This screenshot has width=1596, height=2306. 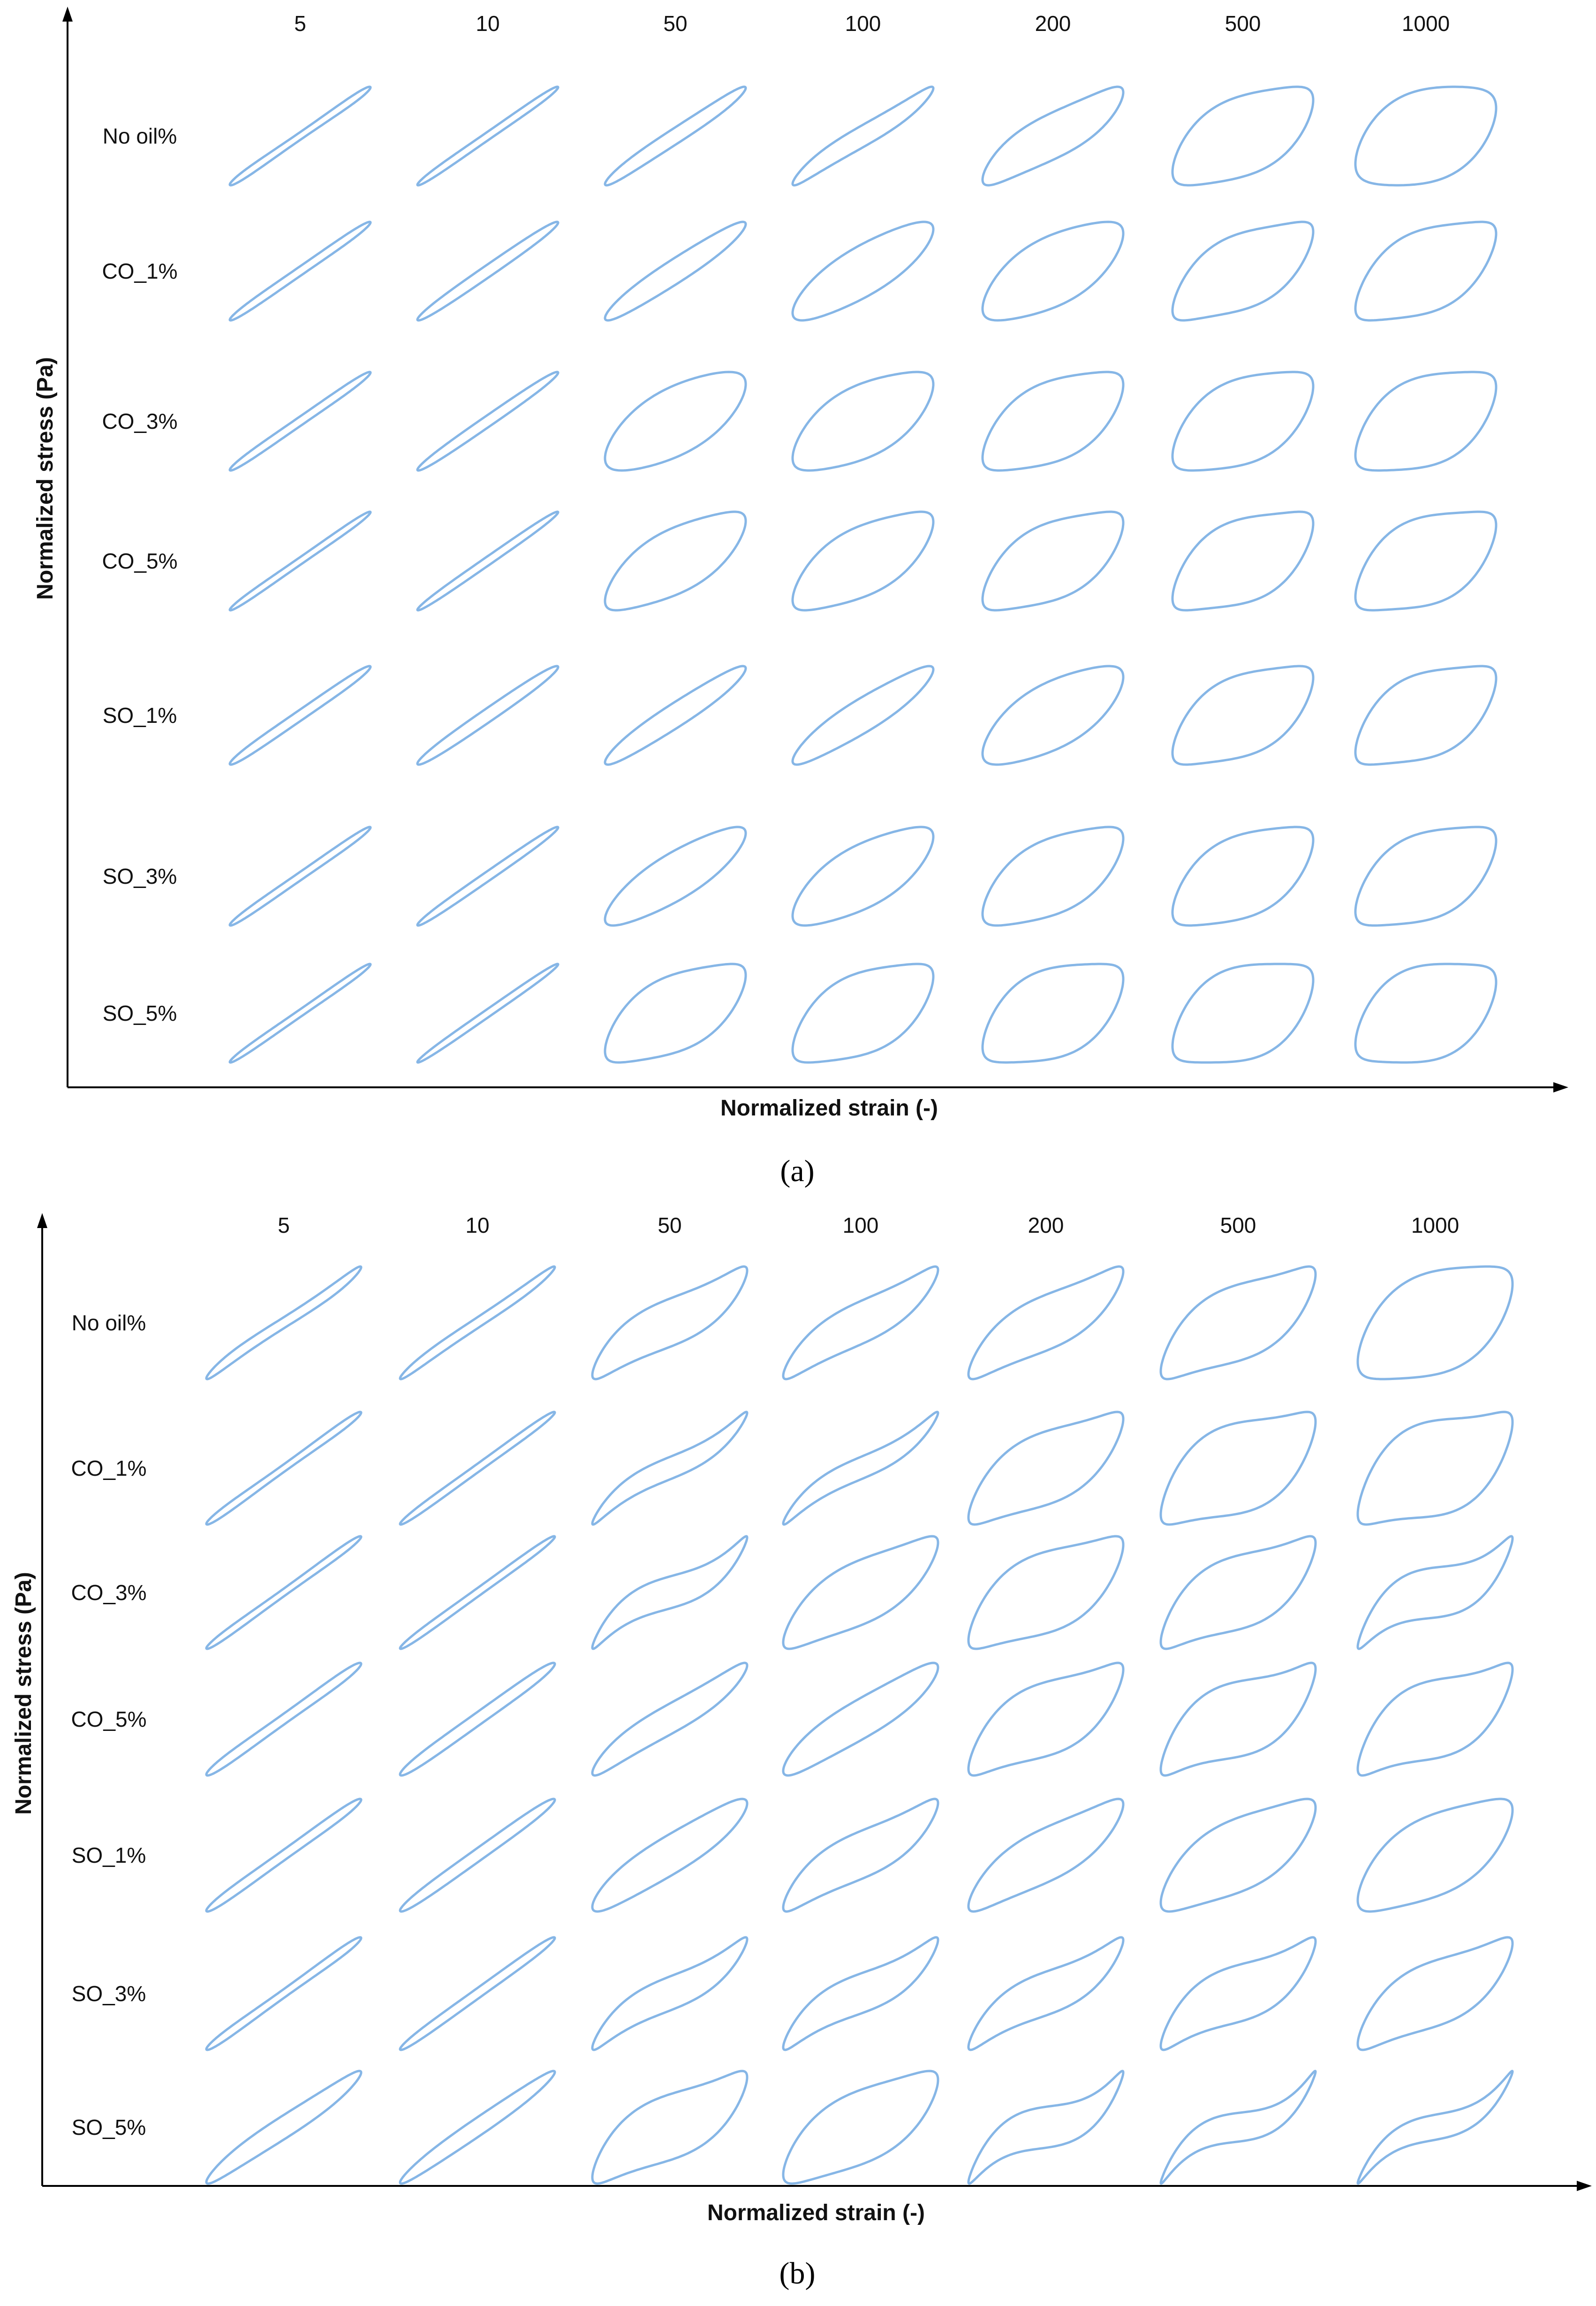 What do you see at coordinates (1560, 1087) in the screenshot?
I see `x-axis-arrow-a` at bounding box center [1560, 1087].